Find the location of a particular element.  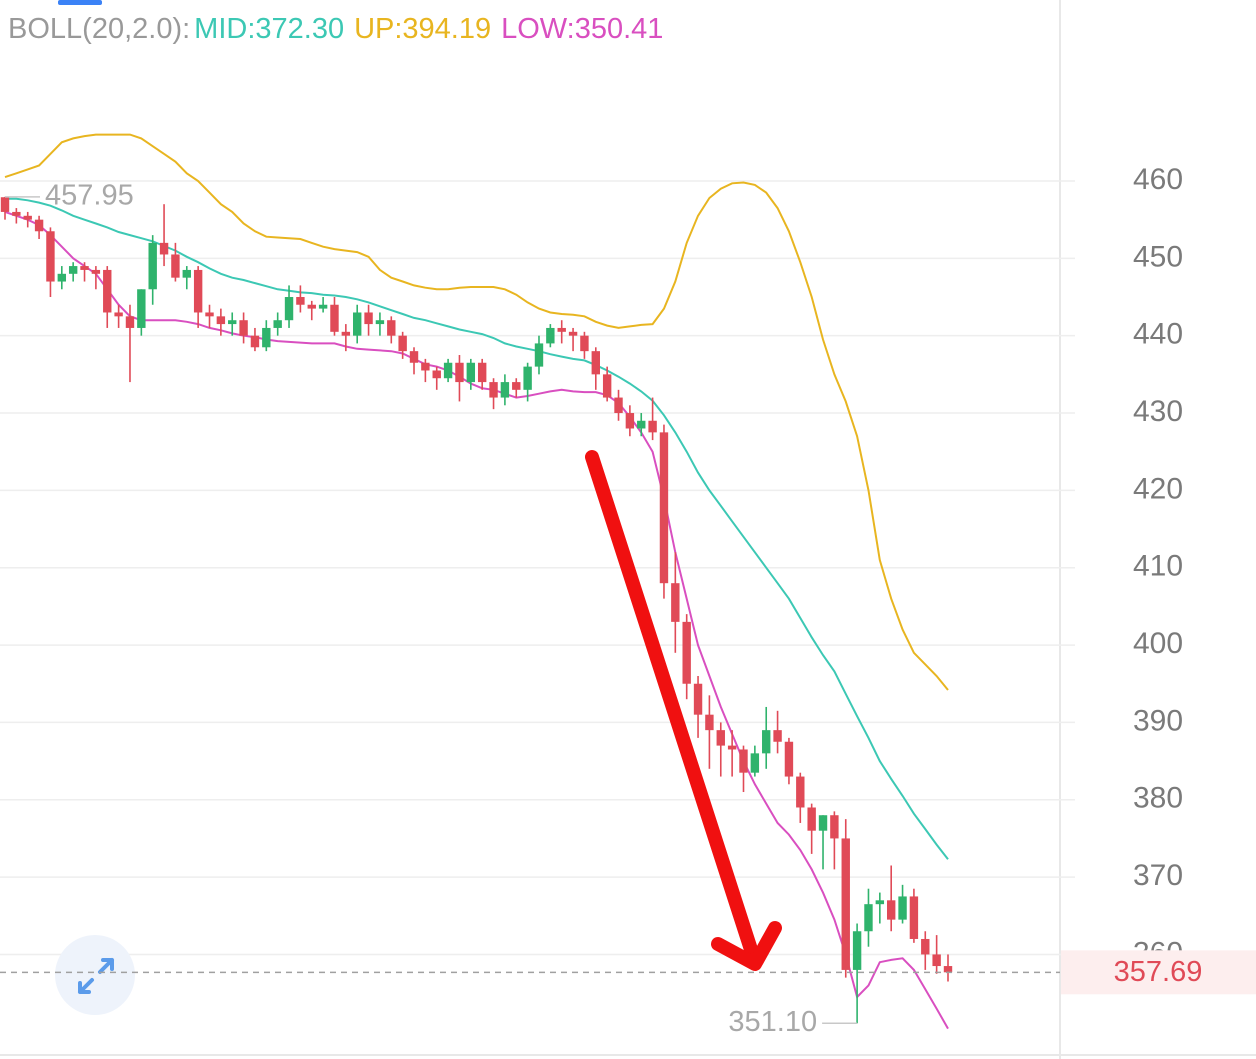

last-price-box is located at coordinates (1158, 972).